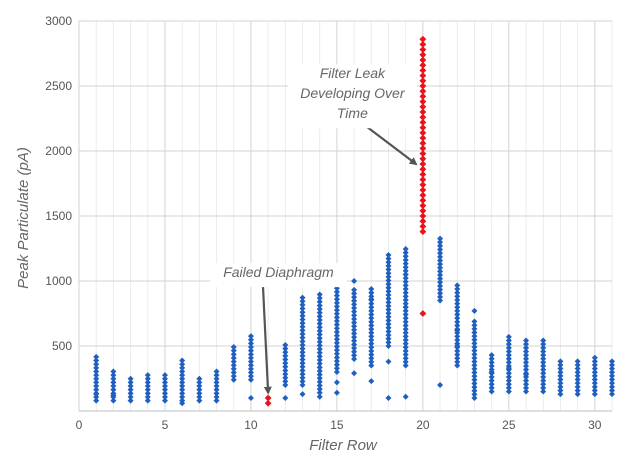 This screenshot has width=623, height=456. What do you see at coordinates (58, 151) in the screenshot?
I see `y-tick-label: 2000` at bounding box center [58, 151].